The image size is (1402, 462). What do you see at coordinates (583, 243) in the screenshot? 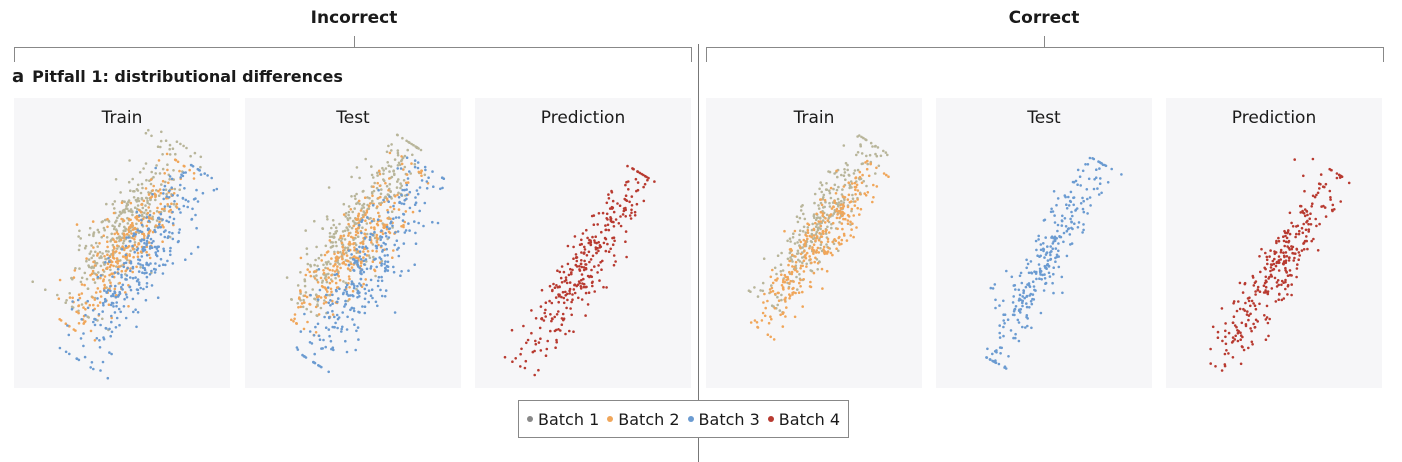
I see `panel-incorrect-prediction: Prediction` at bounding box center [583, 243].